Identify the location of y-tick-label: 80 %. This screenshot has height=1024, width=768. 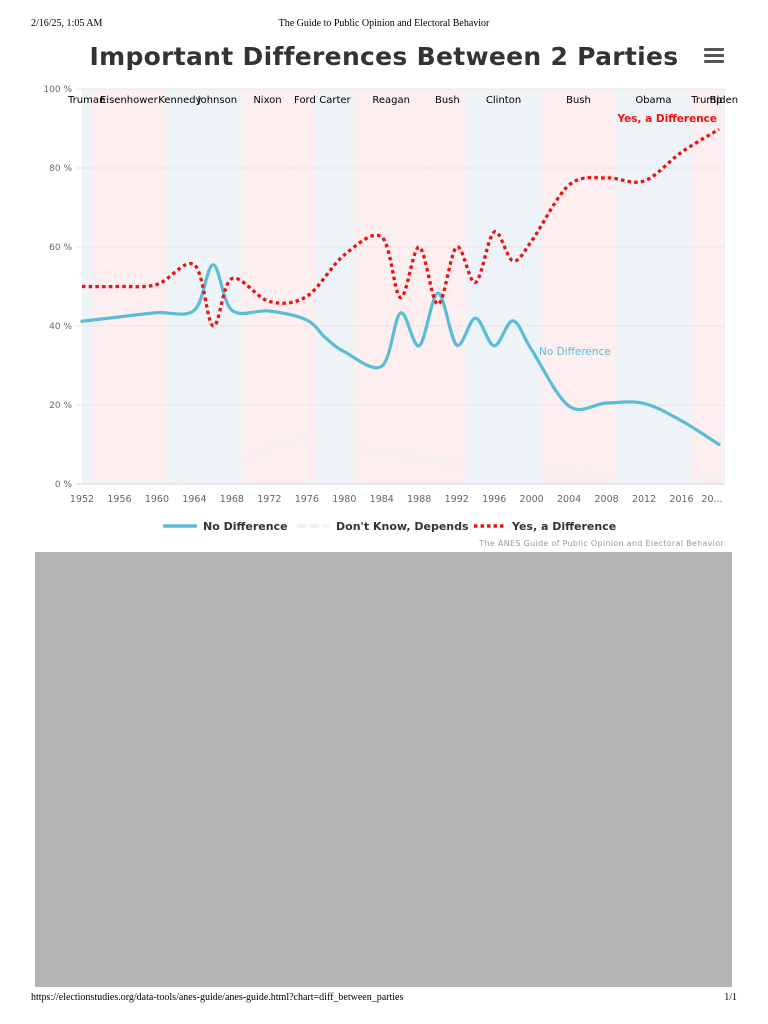
(60, 169).